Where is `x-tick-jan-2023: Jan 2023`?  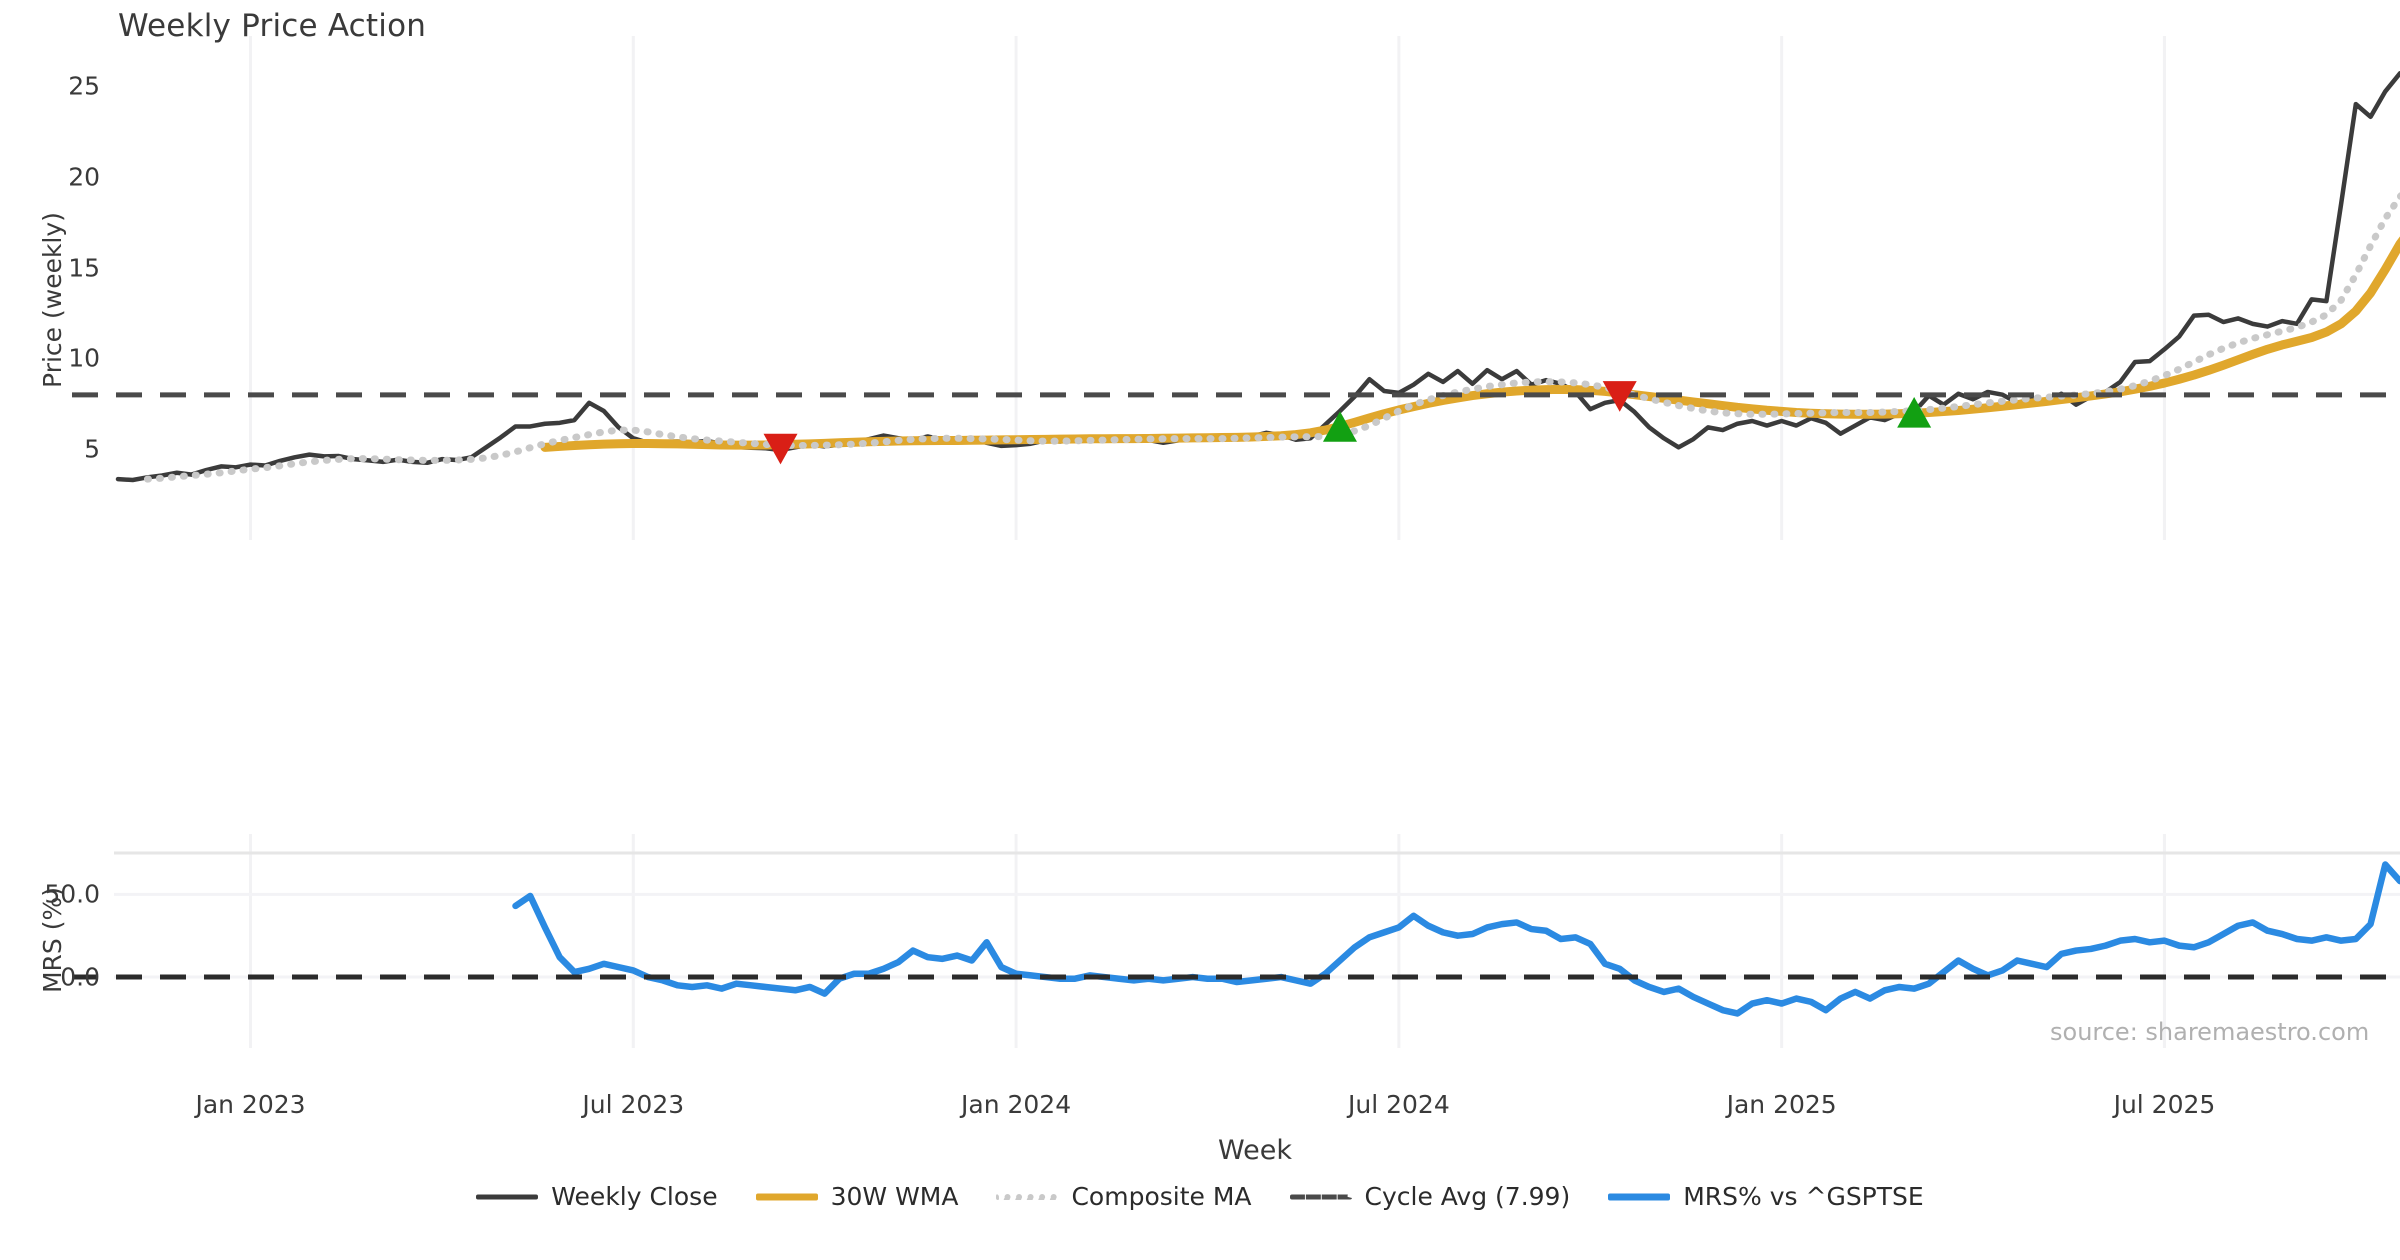
x-tick-jan-2023: Jan 2023 is located at coordinates (250, 1104).